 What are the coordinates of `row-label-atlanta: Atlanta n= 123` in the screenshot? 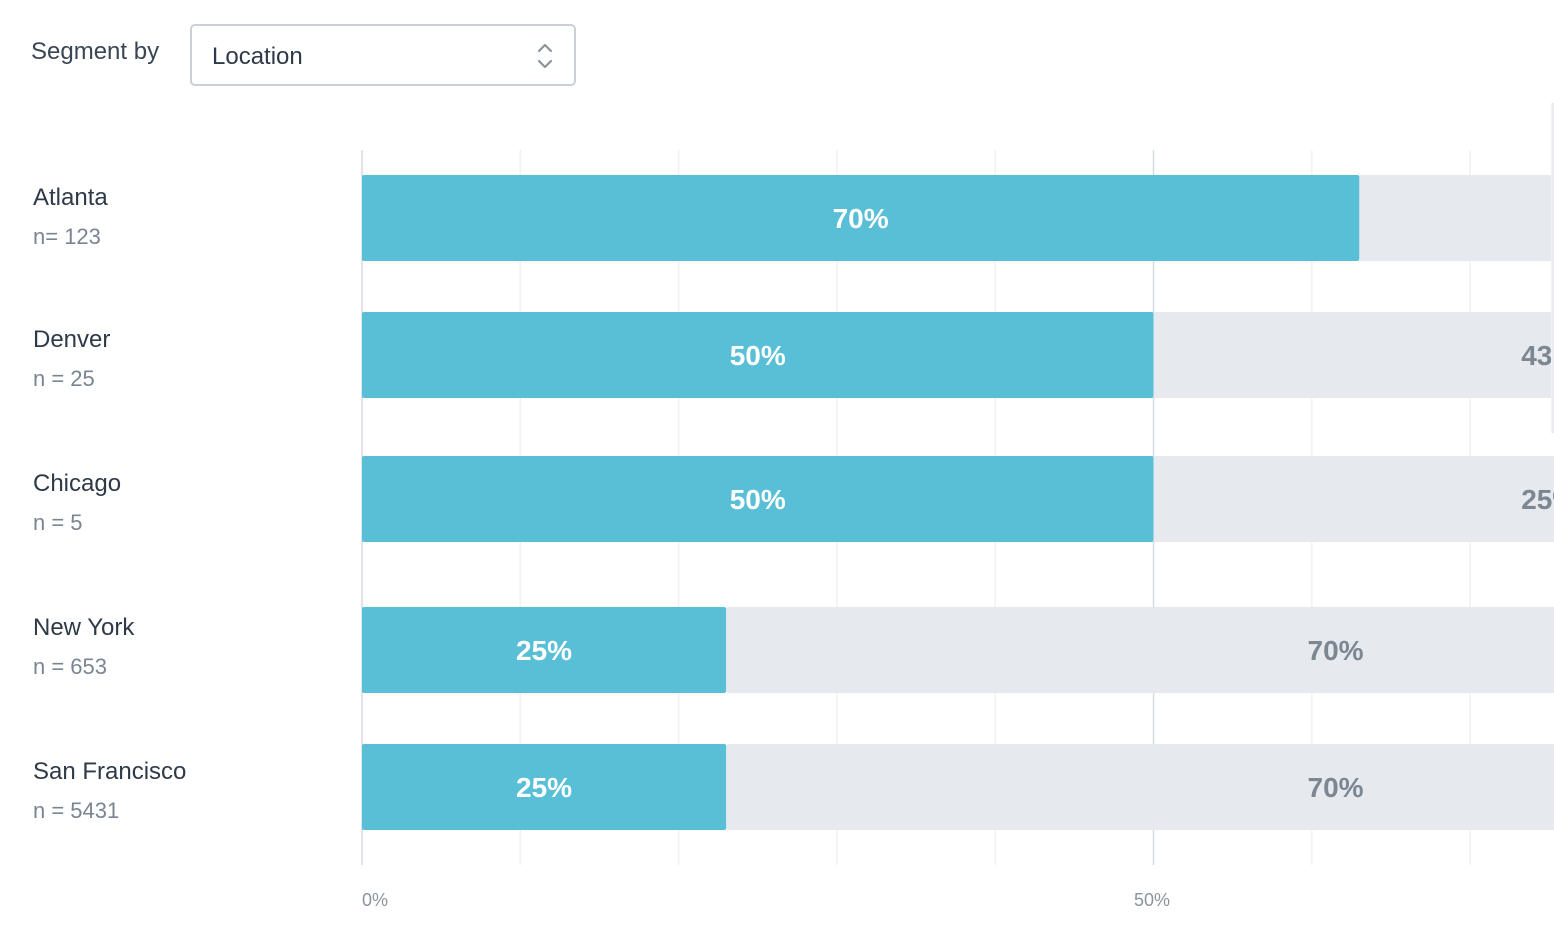 It's located at (70, 217).